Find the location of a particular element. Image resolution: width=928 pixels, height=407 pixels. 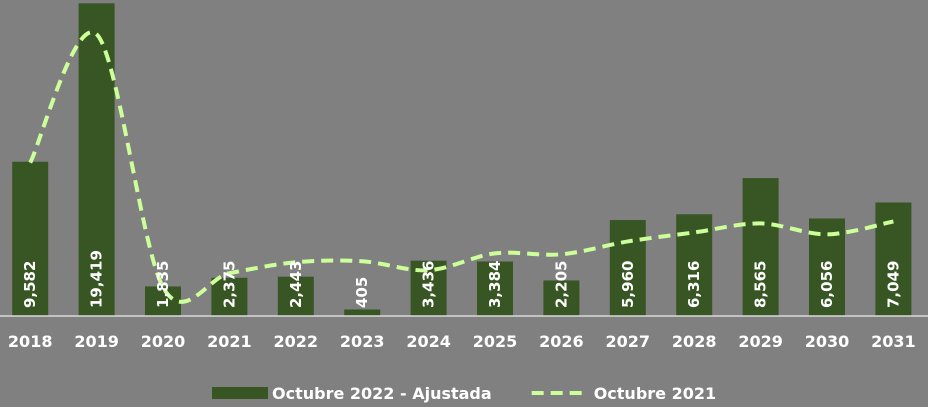

x-tick-label: 2021 is located at coordinates (229, 341).